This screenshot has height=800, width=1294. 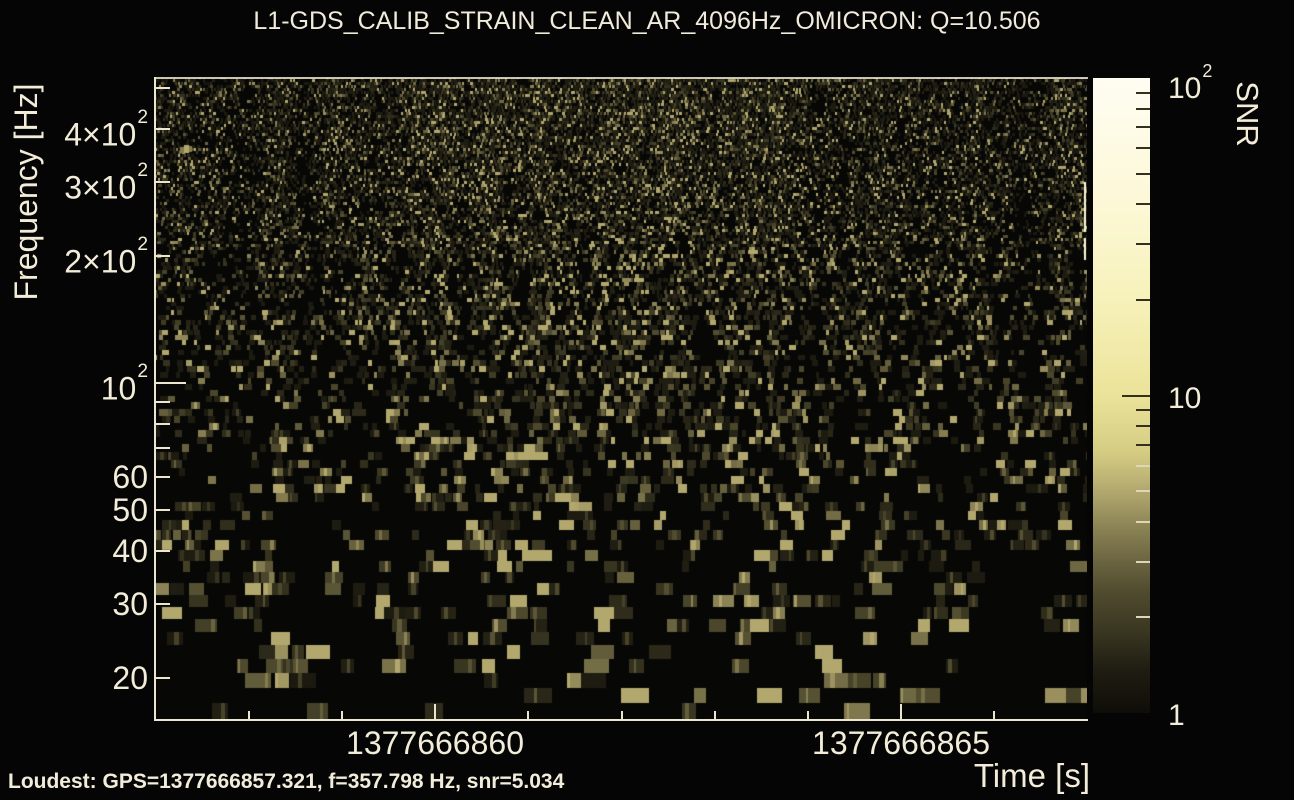 What do you see at coordinates (130, 604) in the screenshot?
I see `y-tick-label: 30` at bounding box center [130, 604].